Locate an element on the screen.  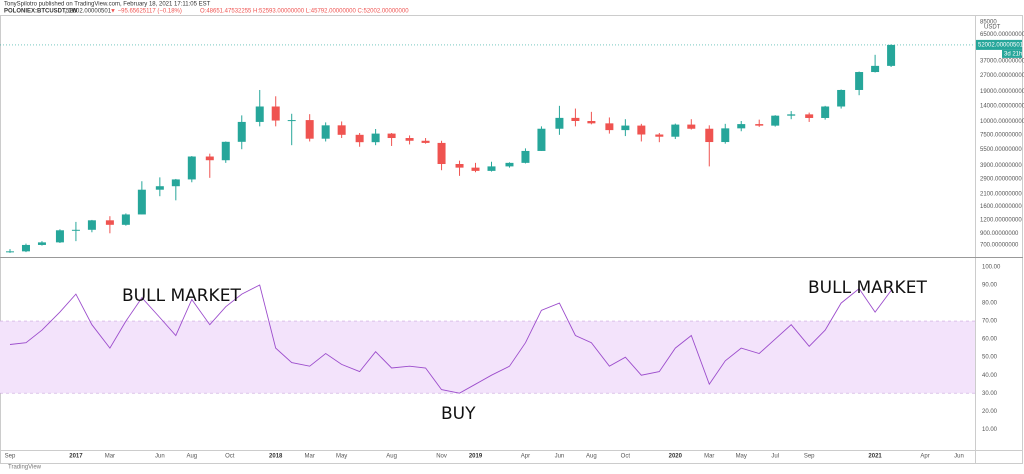
y-tick-label: 85000 is located at coordinates (988, 23).